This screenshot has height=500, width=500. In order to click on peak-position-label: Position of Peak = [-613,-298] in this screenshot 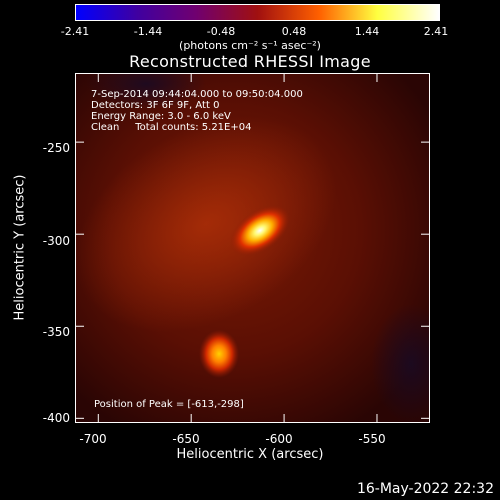, I will do `click(169, 404)`.